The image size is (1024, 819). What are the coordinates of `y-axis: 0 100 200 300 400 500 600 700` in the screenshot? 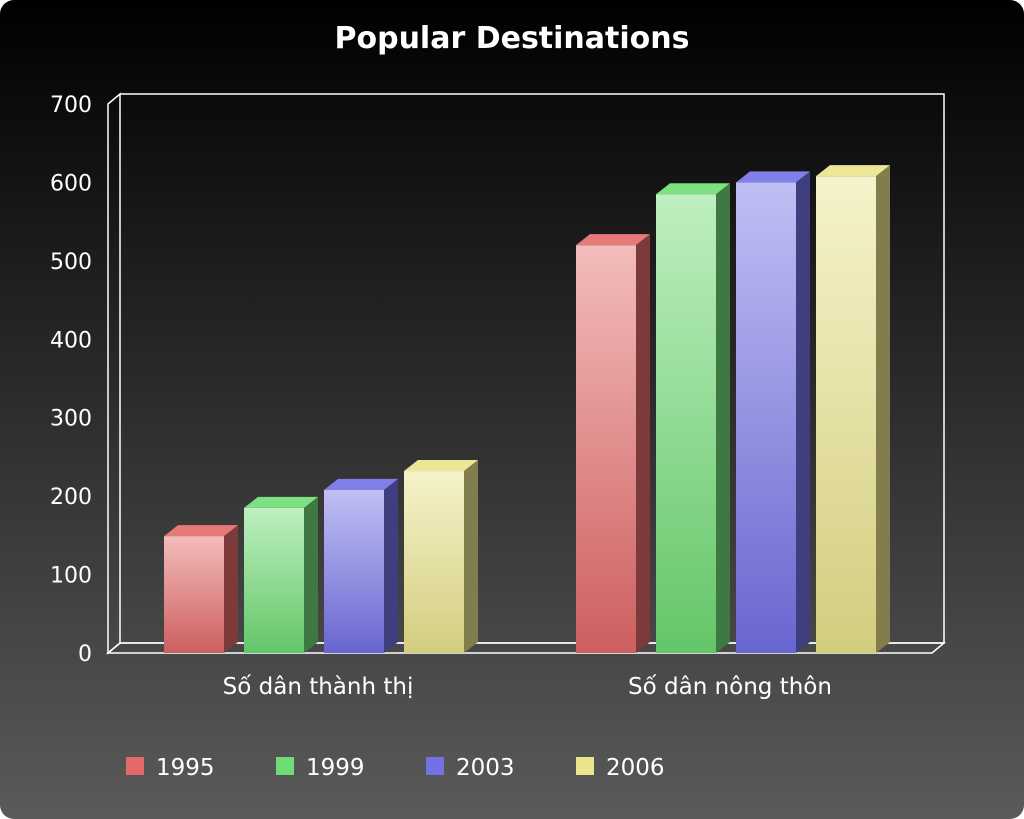 It's located at (71, 380).